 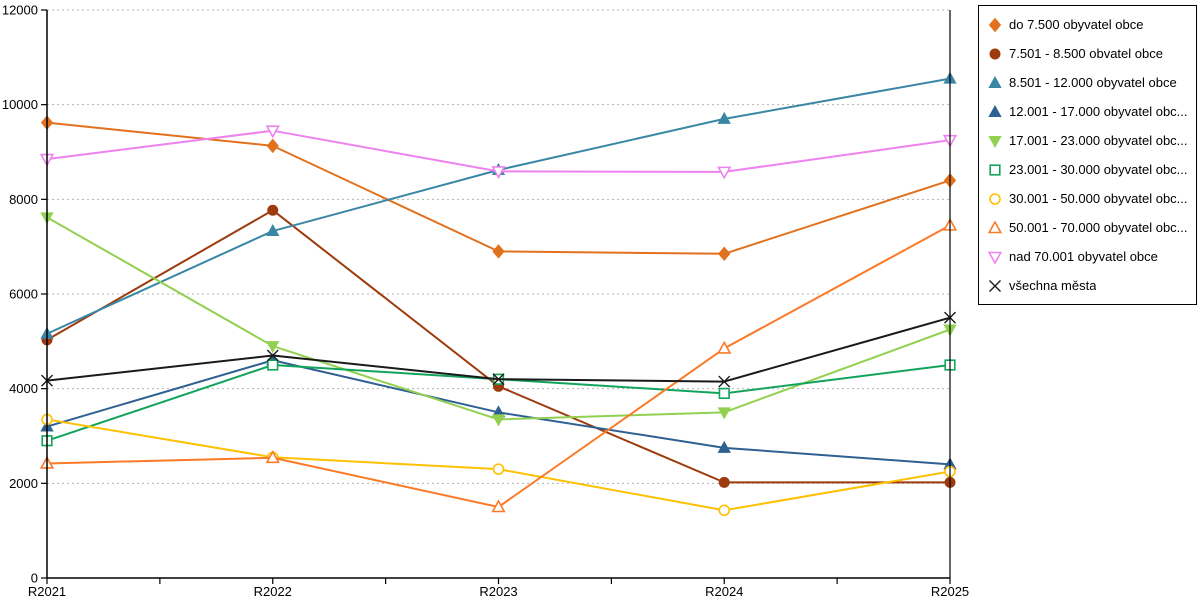 I want to click on legend-item: 7.501 - 8.500 obvatel obce, so click(x=1088, y=54).